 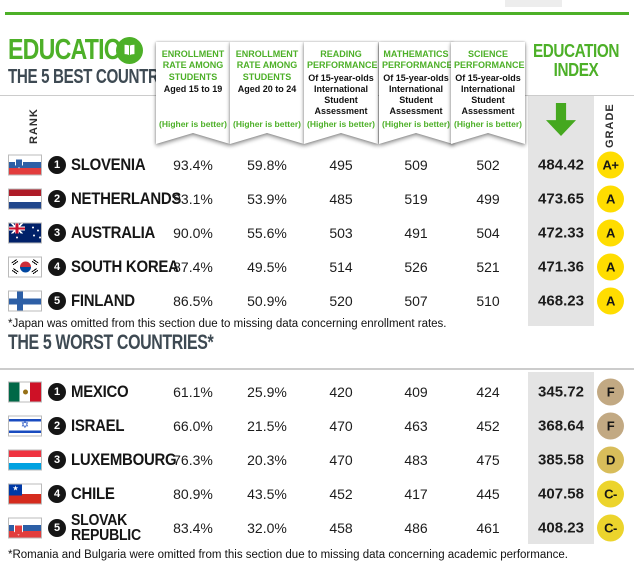 What do you see at coordinates (416, 426) in the screenshot?
I see `math-value: 463` at bounding box center [416, 426].